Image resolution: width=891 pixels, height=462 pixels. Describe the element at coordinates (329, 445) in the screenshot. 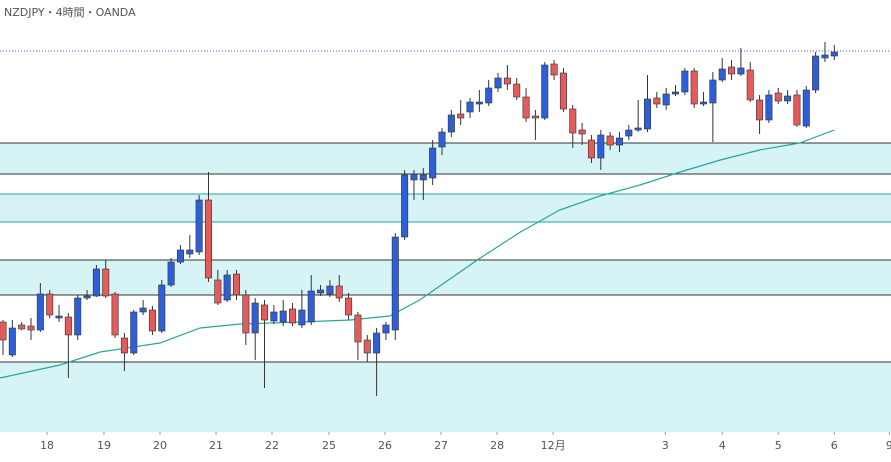

I see `x-tick-label: 25` at that location.